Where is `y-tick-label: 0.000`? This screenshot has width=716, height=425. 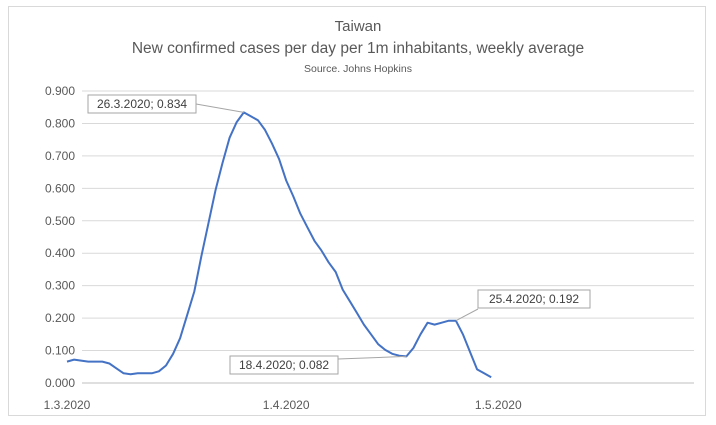 y-tick-label: 0.000 is located at coordinates (60, 383).